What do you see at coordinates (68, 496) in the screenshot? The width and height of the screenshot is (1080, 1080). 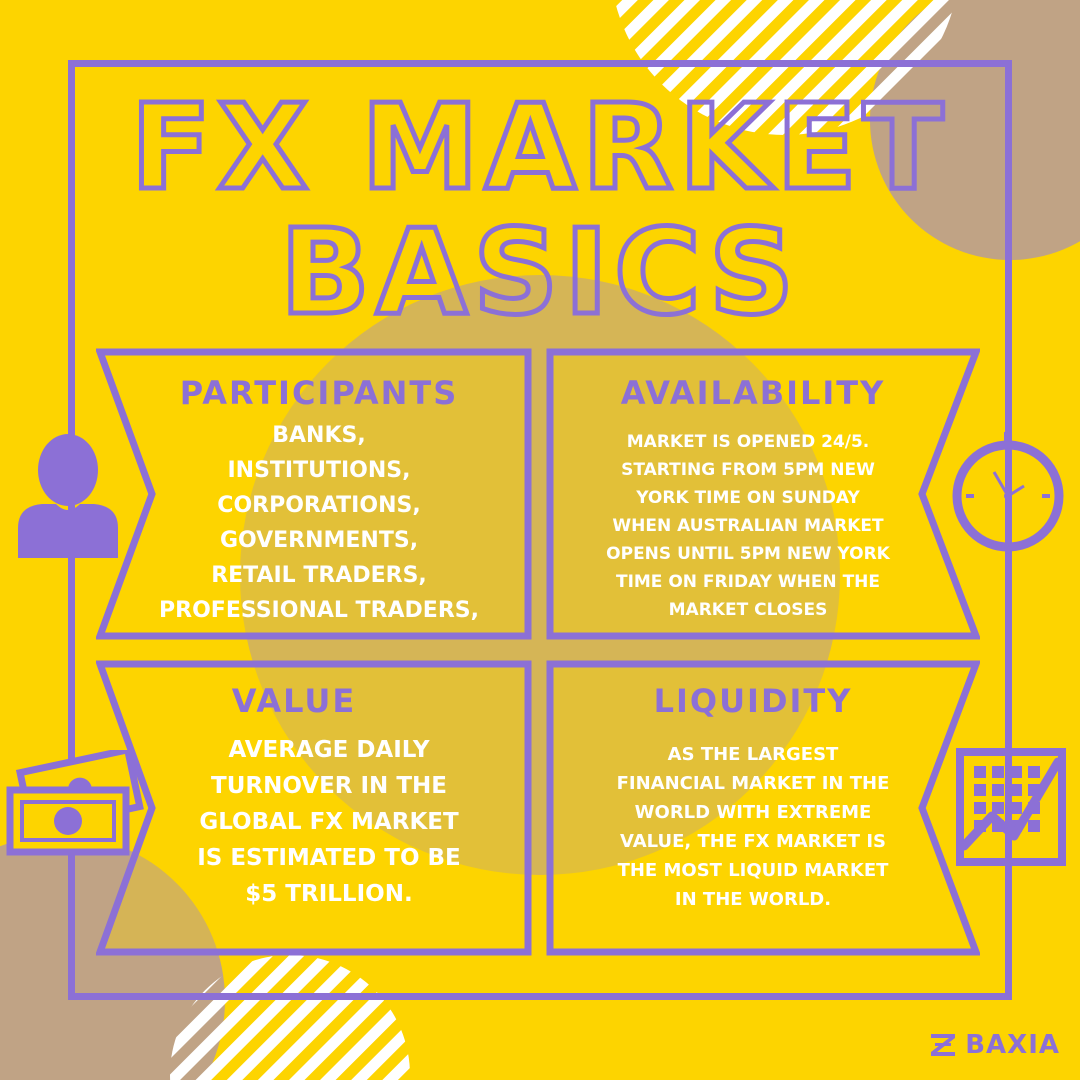 I see `person-icon` at bounding box center [68, 496].